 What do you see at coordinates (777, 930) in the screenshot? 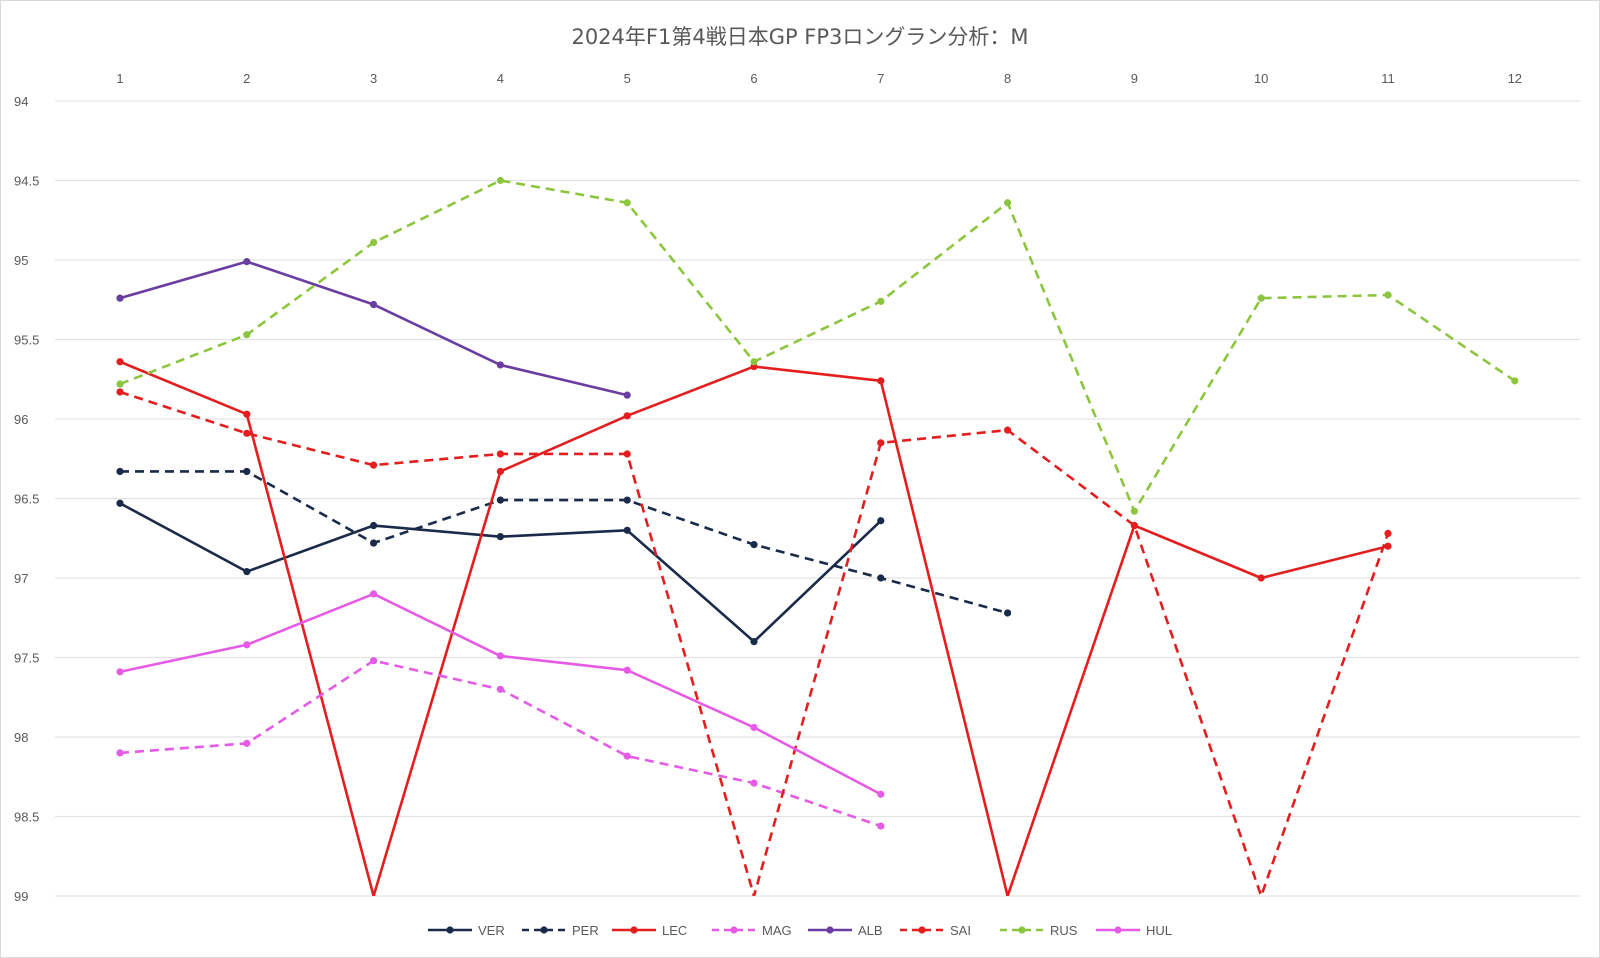
I see `legend-label: MAG` at bounding box center [777, 930].